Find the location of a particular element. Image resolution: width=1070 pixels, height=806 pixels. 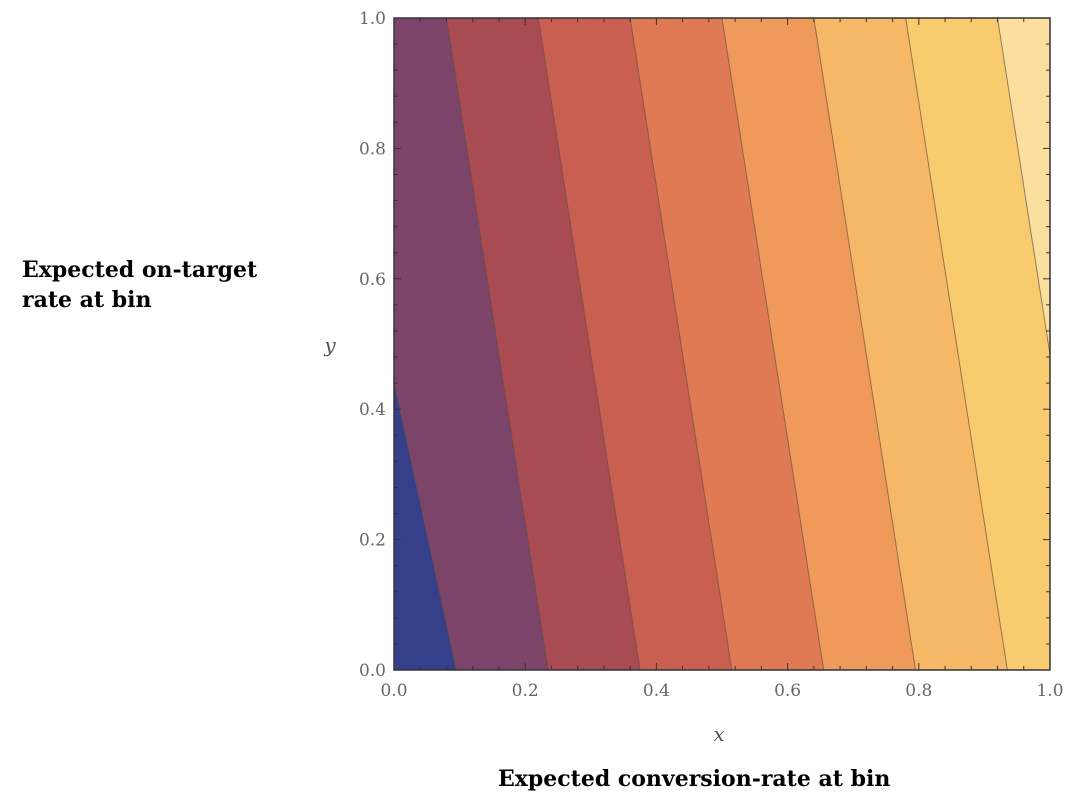

y-tick-label: 0.6 is located at coordinates (372, 280).